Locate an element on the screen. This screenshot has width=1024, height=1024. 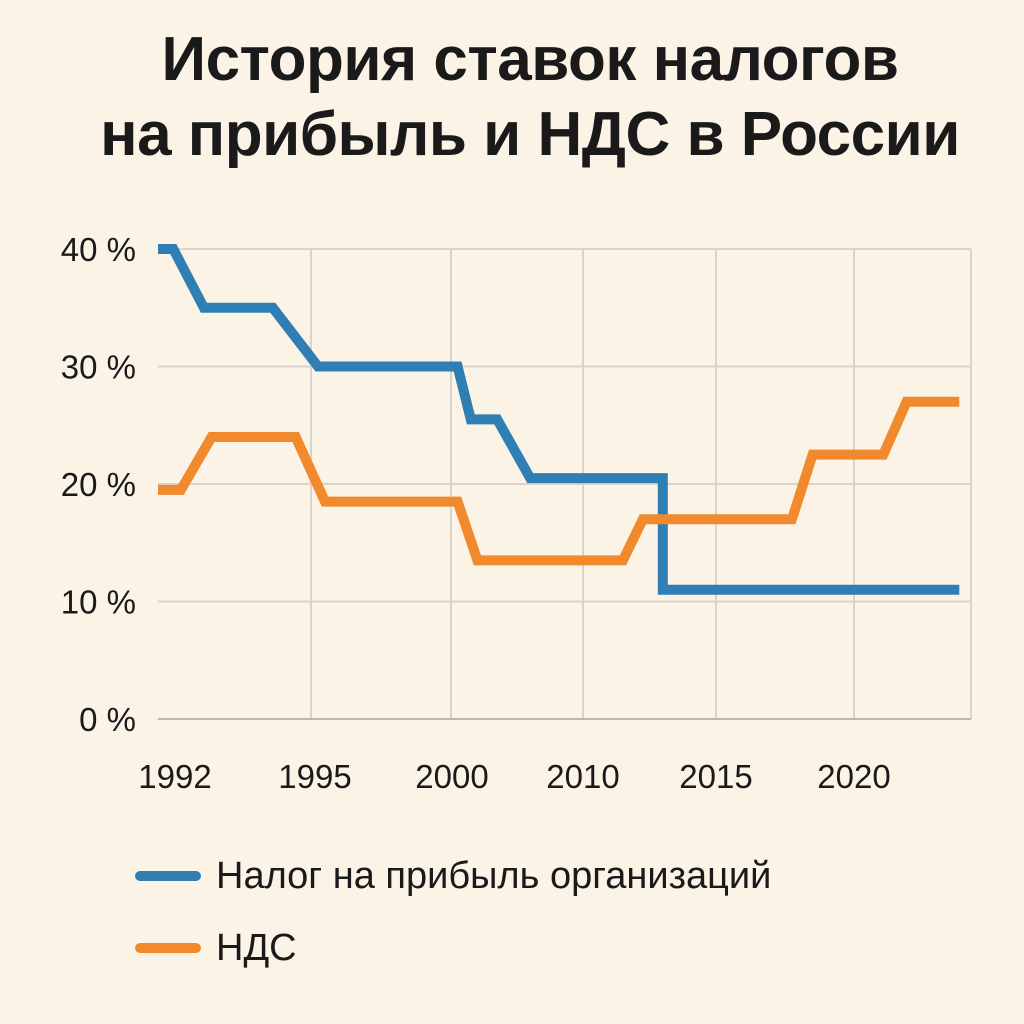
y-tick-label-30: 30 % is located at coordinates (98, 367).